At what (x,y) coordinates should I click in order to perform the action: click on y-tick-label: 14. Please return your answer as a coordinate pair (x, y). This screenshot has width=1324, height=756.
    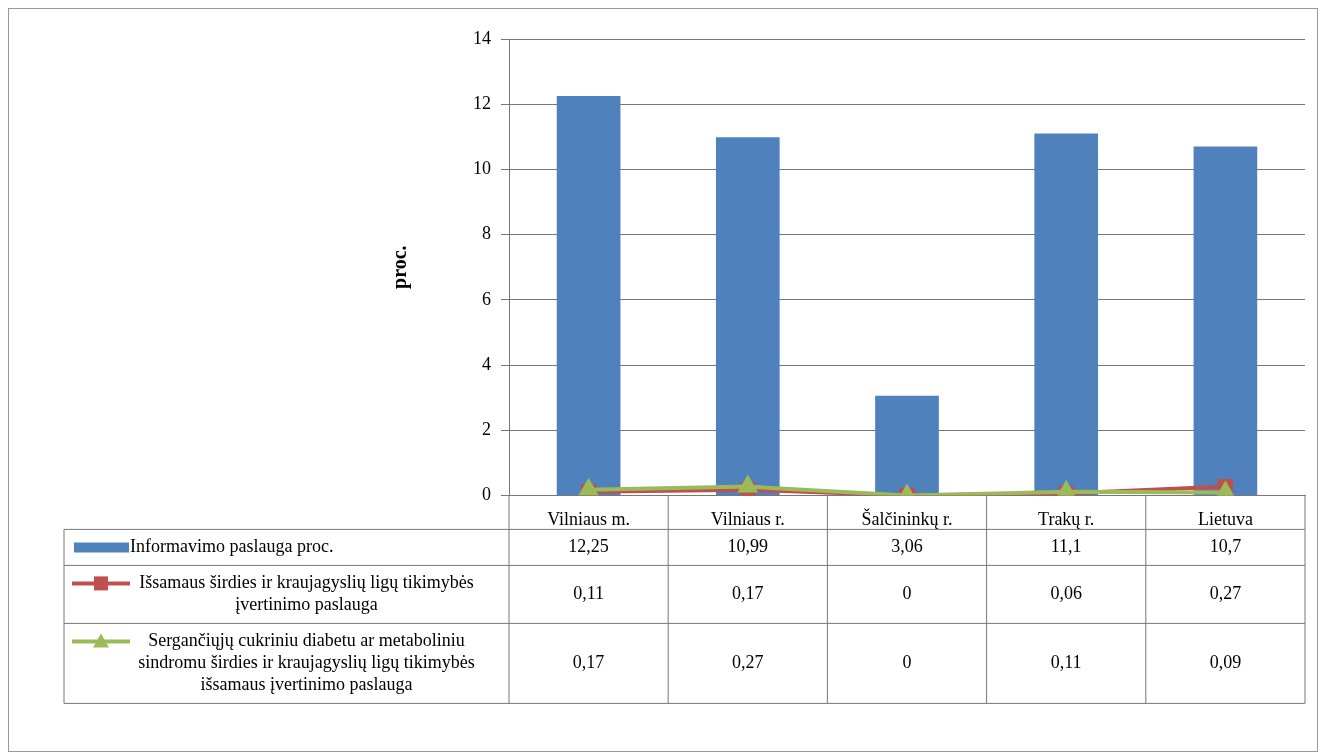
    Looking at the image, I should click on (482, 37).